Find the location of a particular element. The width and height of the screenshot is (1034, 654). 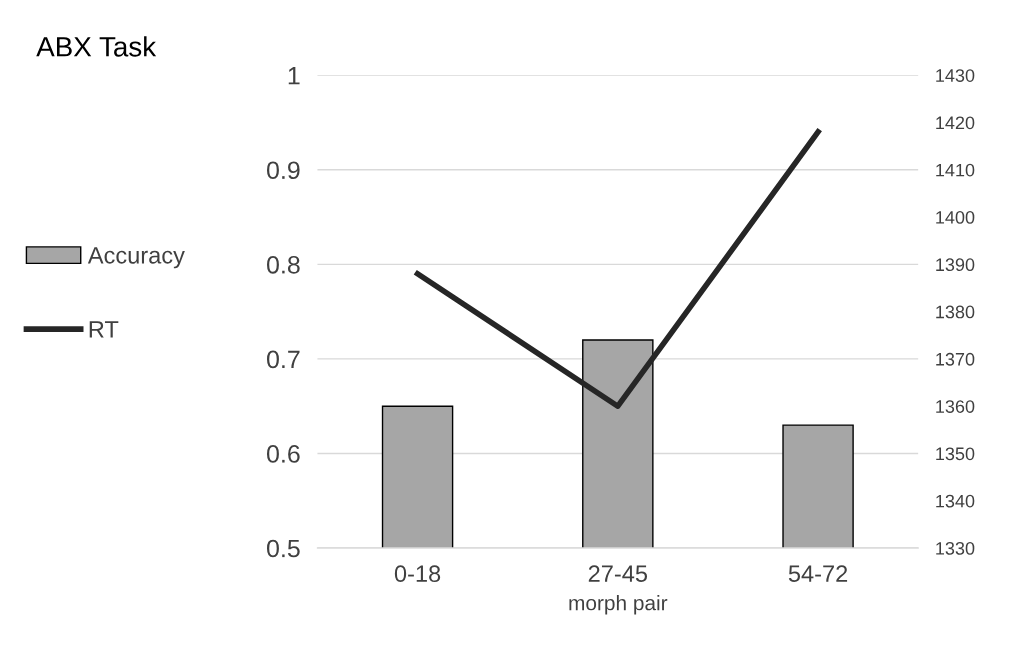

y-tick-label: 0.8 is located at coordinates (283, 264).